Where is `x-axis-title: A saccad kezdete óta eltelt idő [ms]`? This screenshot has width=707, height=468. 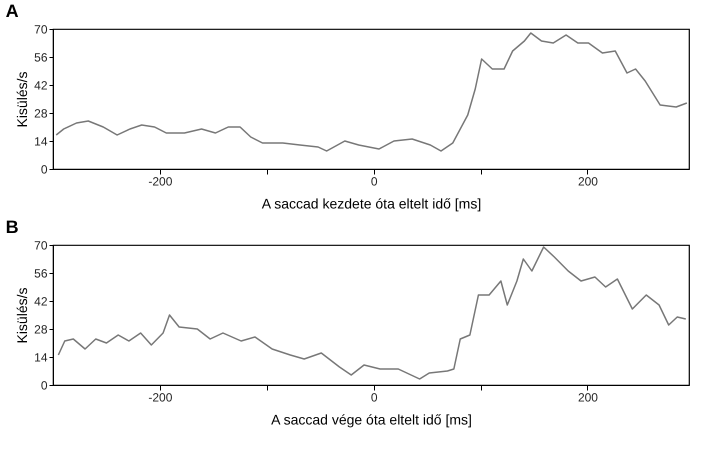
x-axis-title: A saccad kezdete óta eltelt idő [ms] is located at coordinates (372, 204).